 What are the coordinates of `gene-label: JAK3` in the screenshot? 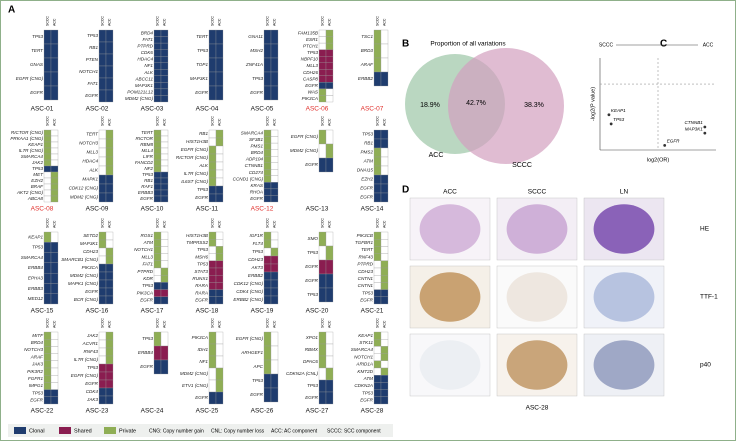 It's located at (92, 399).